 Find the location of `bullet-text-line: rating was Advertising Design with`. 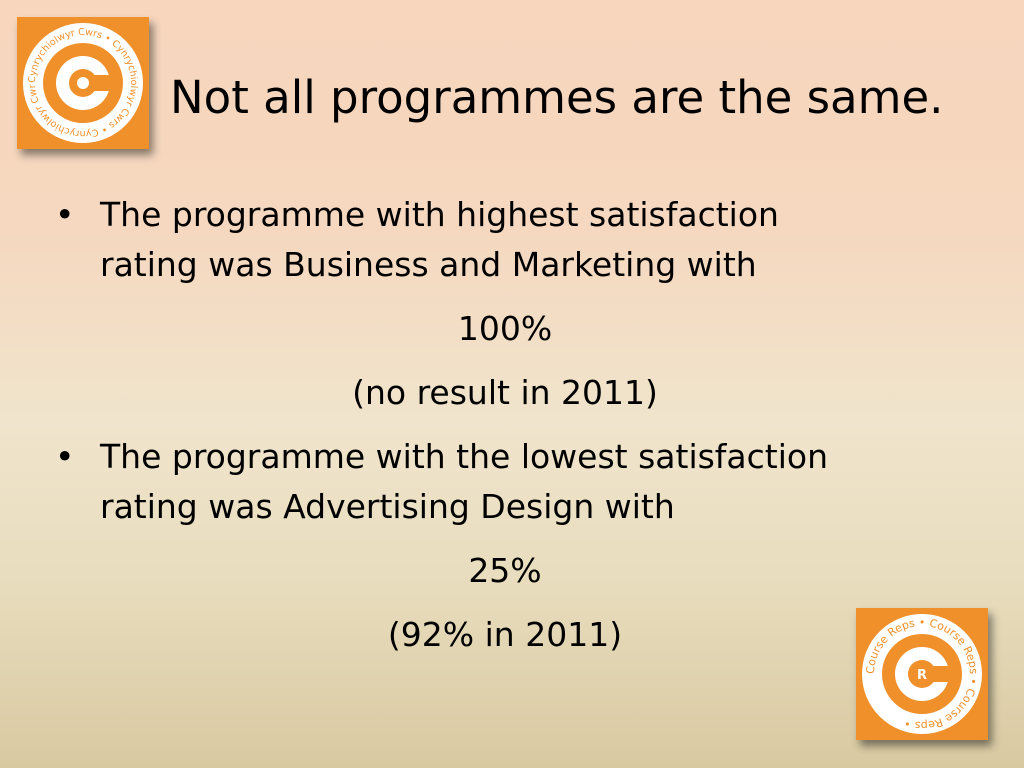

bullet-text-line: rating was Advertising Design with is located at coordinates (387, 506).